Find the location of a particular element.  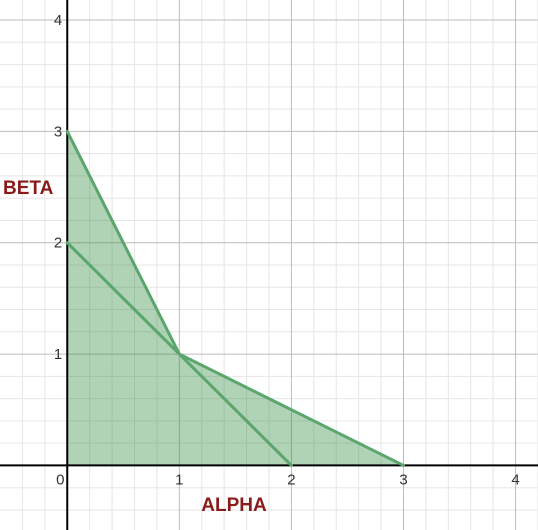

x-tick-label: 0 is located at coordinates (60, 479).